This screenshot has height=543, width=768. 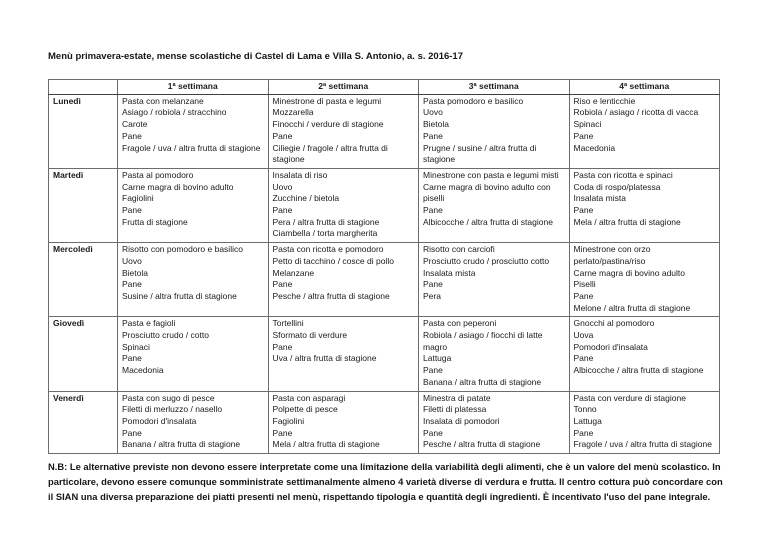 I want to click on menu-item: Insalata di pomodori, so click(x=461, y=420).